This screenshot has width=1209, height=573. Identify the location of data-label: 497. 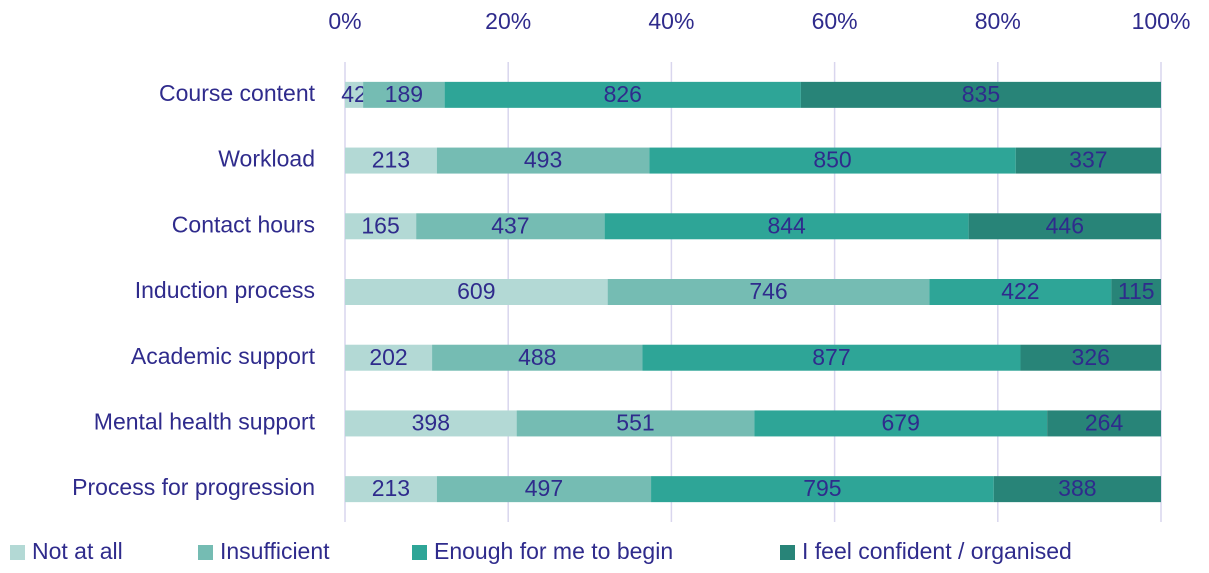
(544, 488).